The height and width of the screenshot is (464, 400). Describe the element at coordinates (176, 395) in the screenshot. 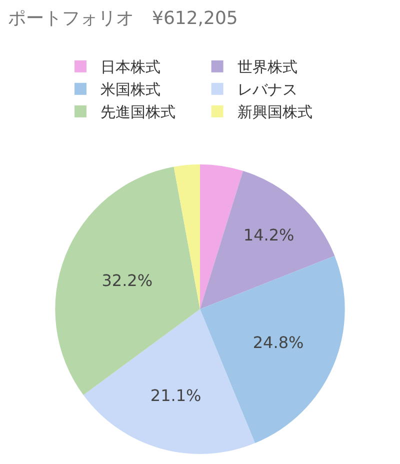

I see `data-label: 21.1%` at that location.